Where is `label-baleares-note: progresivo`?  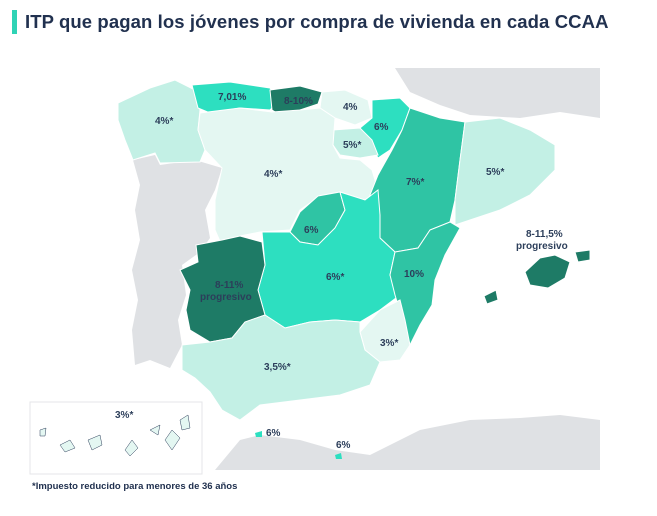
label-baleares-note: progresivo is located at coordinates (542, 246).